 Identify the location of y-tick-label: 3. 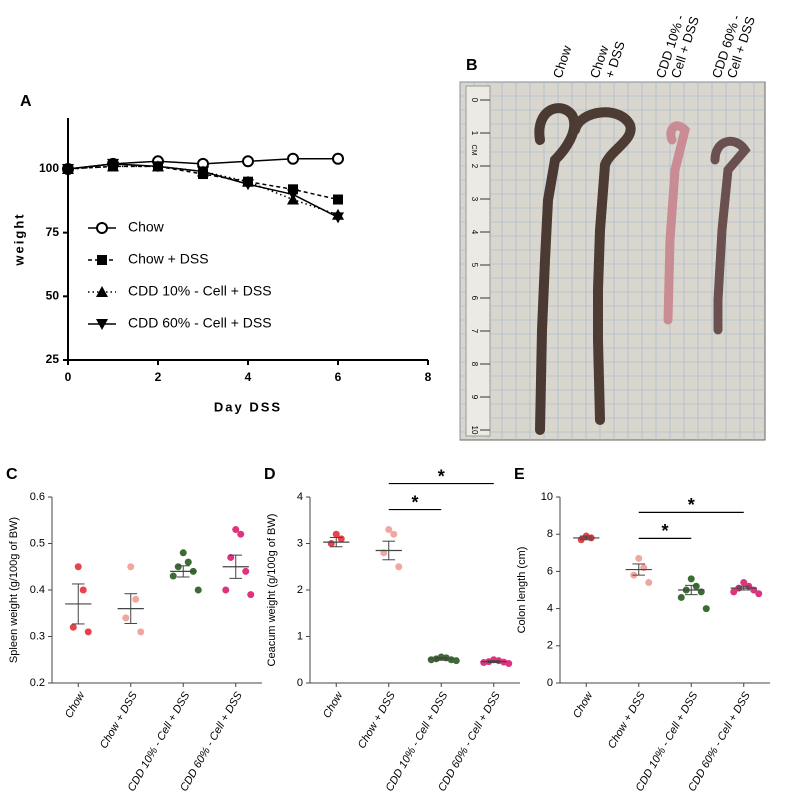
(300, 543).